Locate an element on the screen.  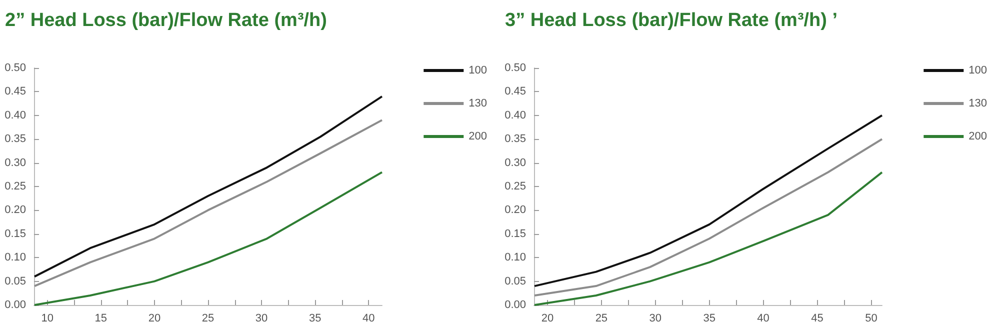
x-tick-label: 50 is located at coordinates (871, 318).